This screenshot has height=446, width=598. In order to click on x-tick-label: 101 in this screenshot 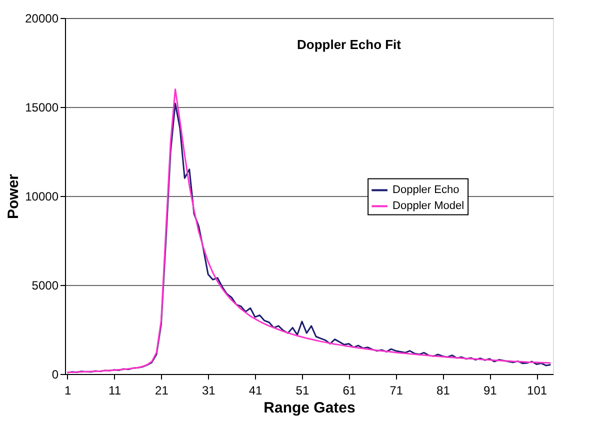, I will do `click(537, 391)`.